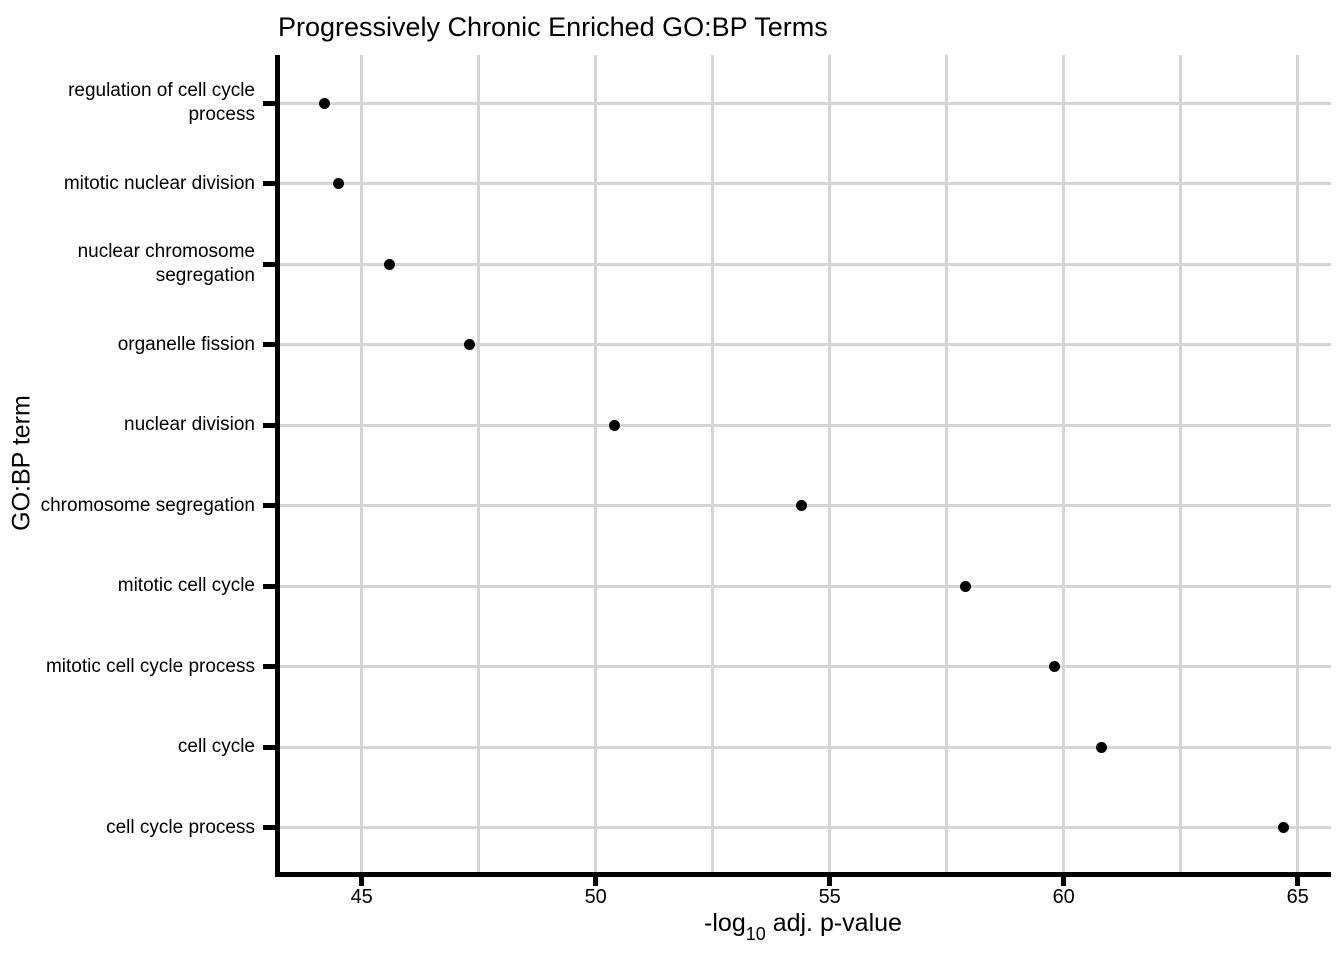 The image size is (1344, 960). What do you see at coordinates (725, 923) in the screenshot?
I see `x-axis-title-prefix: -log` at bounding box center [725, 923].